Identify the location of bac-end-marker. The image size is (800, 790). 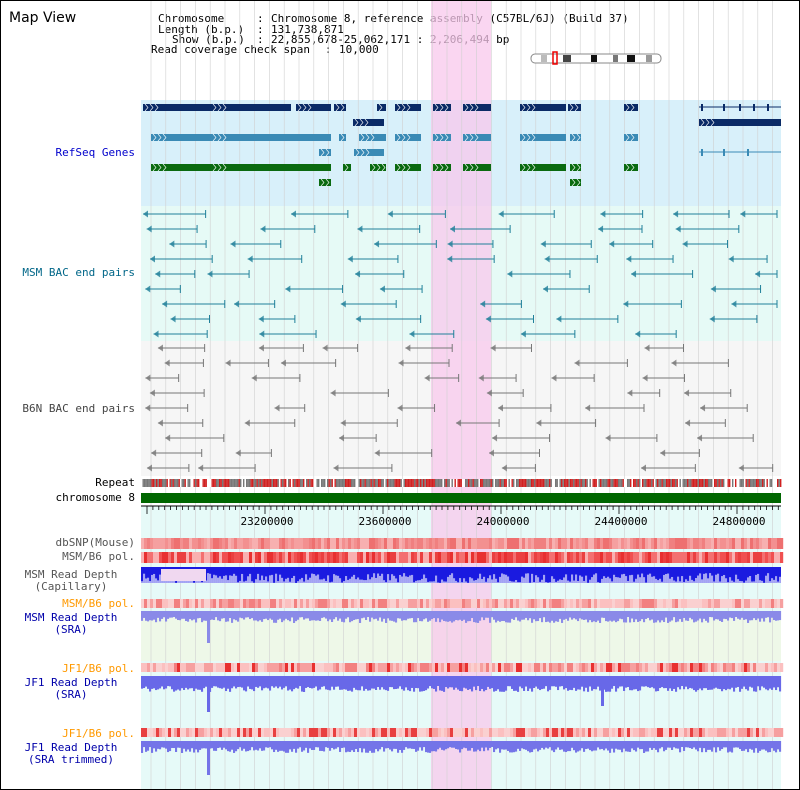
(160, 348).